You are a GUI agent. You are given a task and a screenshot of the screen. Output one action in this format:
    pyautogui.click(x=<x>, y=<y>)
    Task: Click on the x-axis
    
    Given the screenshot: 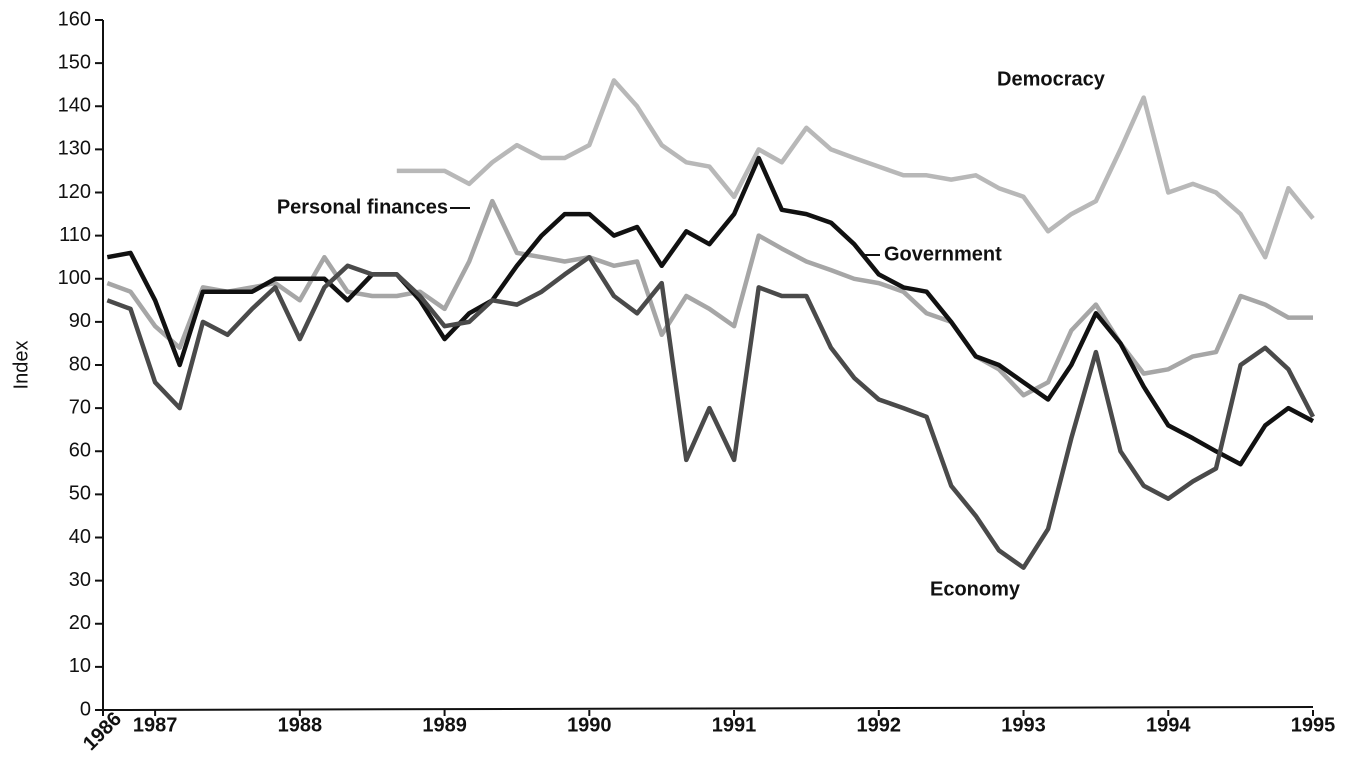 What is the action you would take?
    pyautogui.click(x=708, y=708)
    